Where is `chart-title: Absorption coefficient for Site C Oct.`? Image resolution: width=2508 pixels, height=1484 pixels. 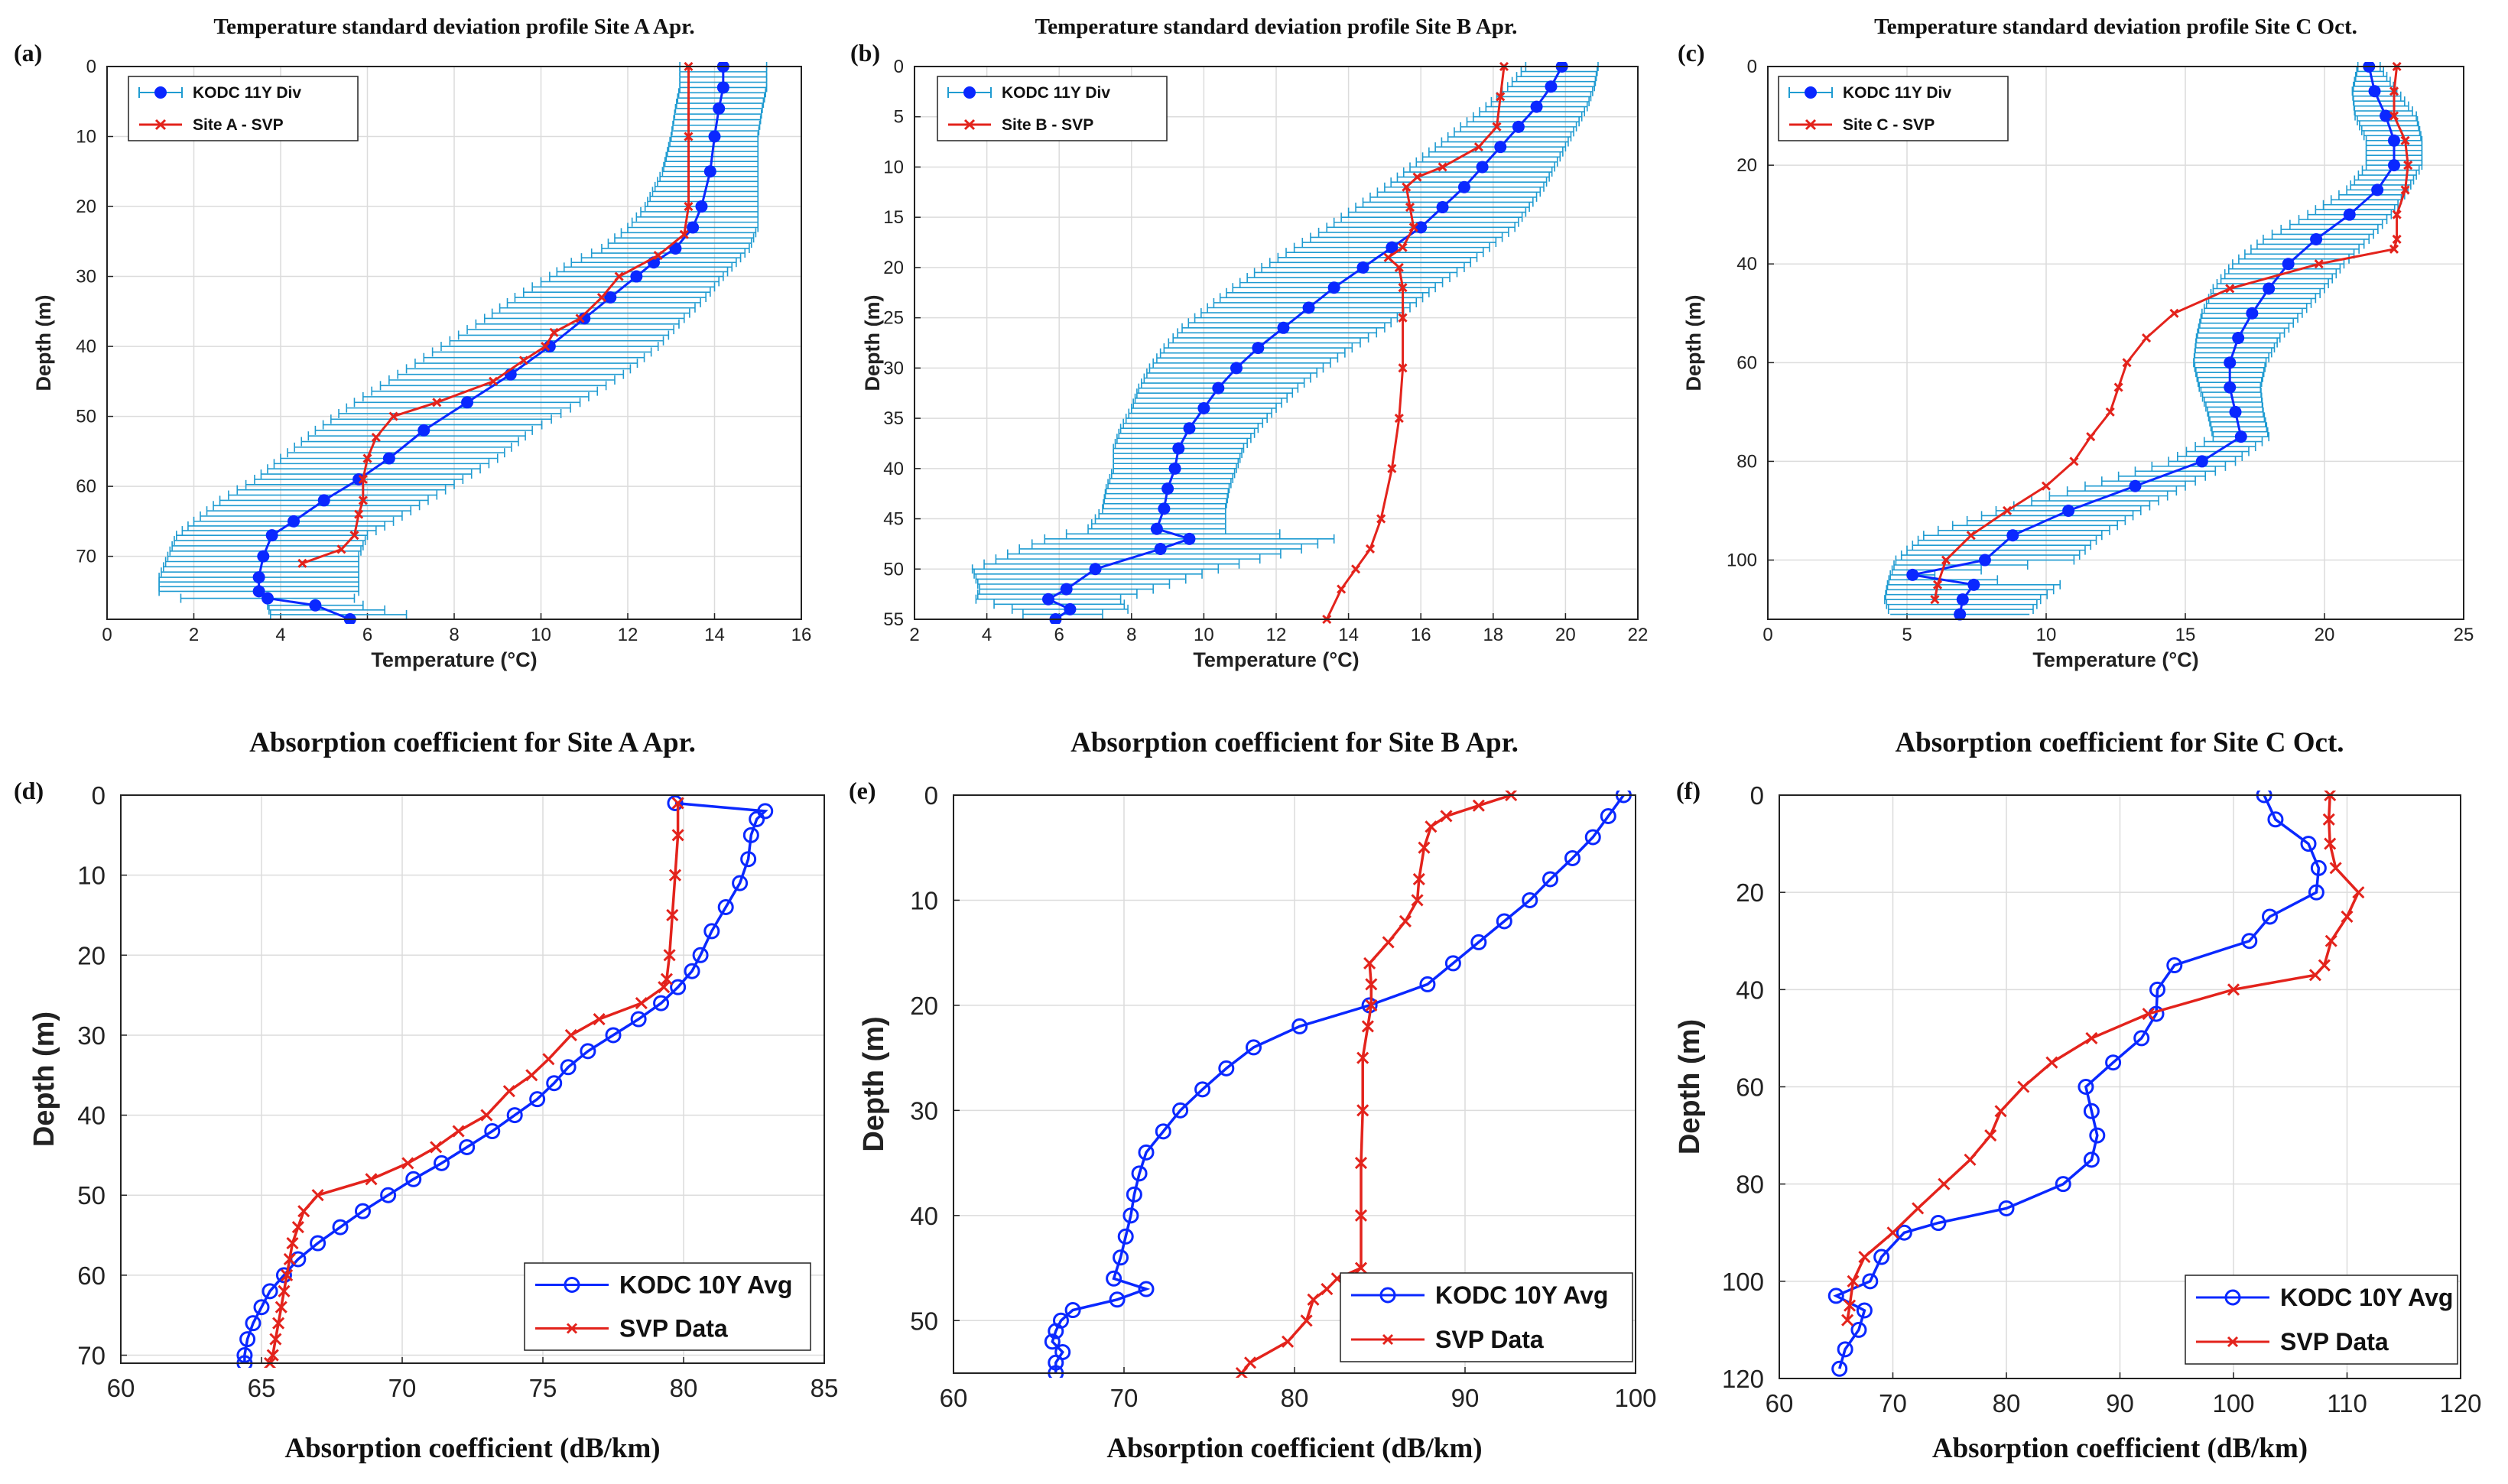 chart-title: Absorption coefficient for Site C Oct. is located at coordinates (2119, 742).